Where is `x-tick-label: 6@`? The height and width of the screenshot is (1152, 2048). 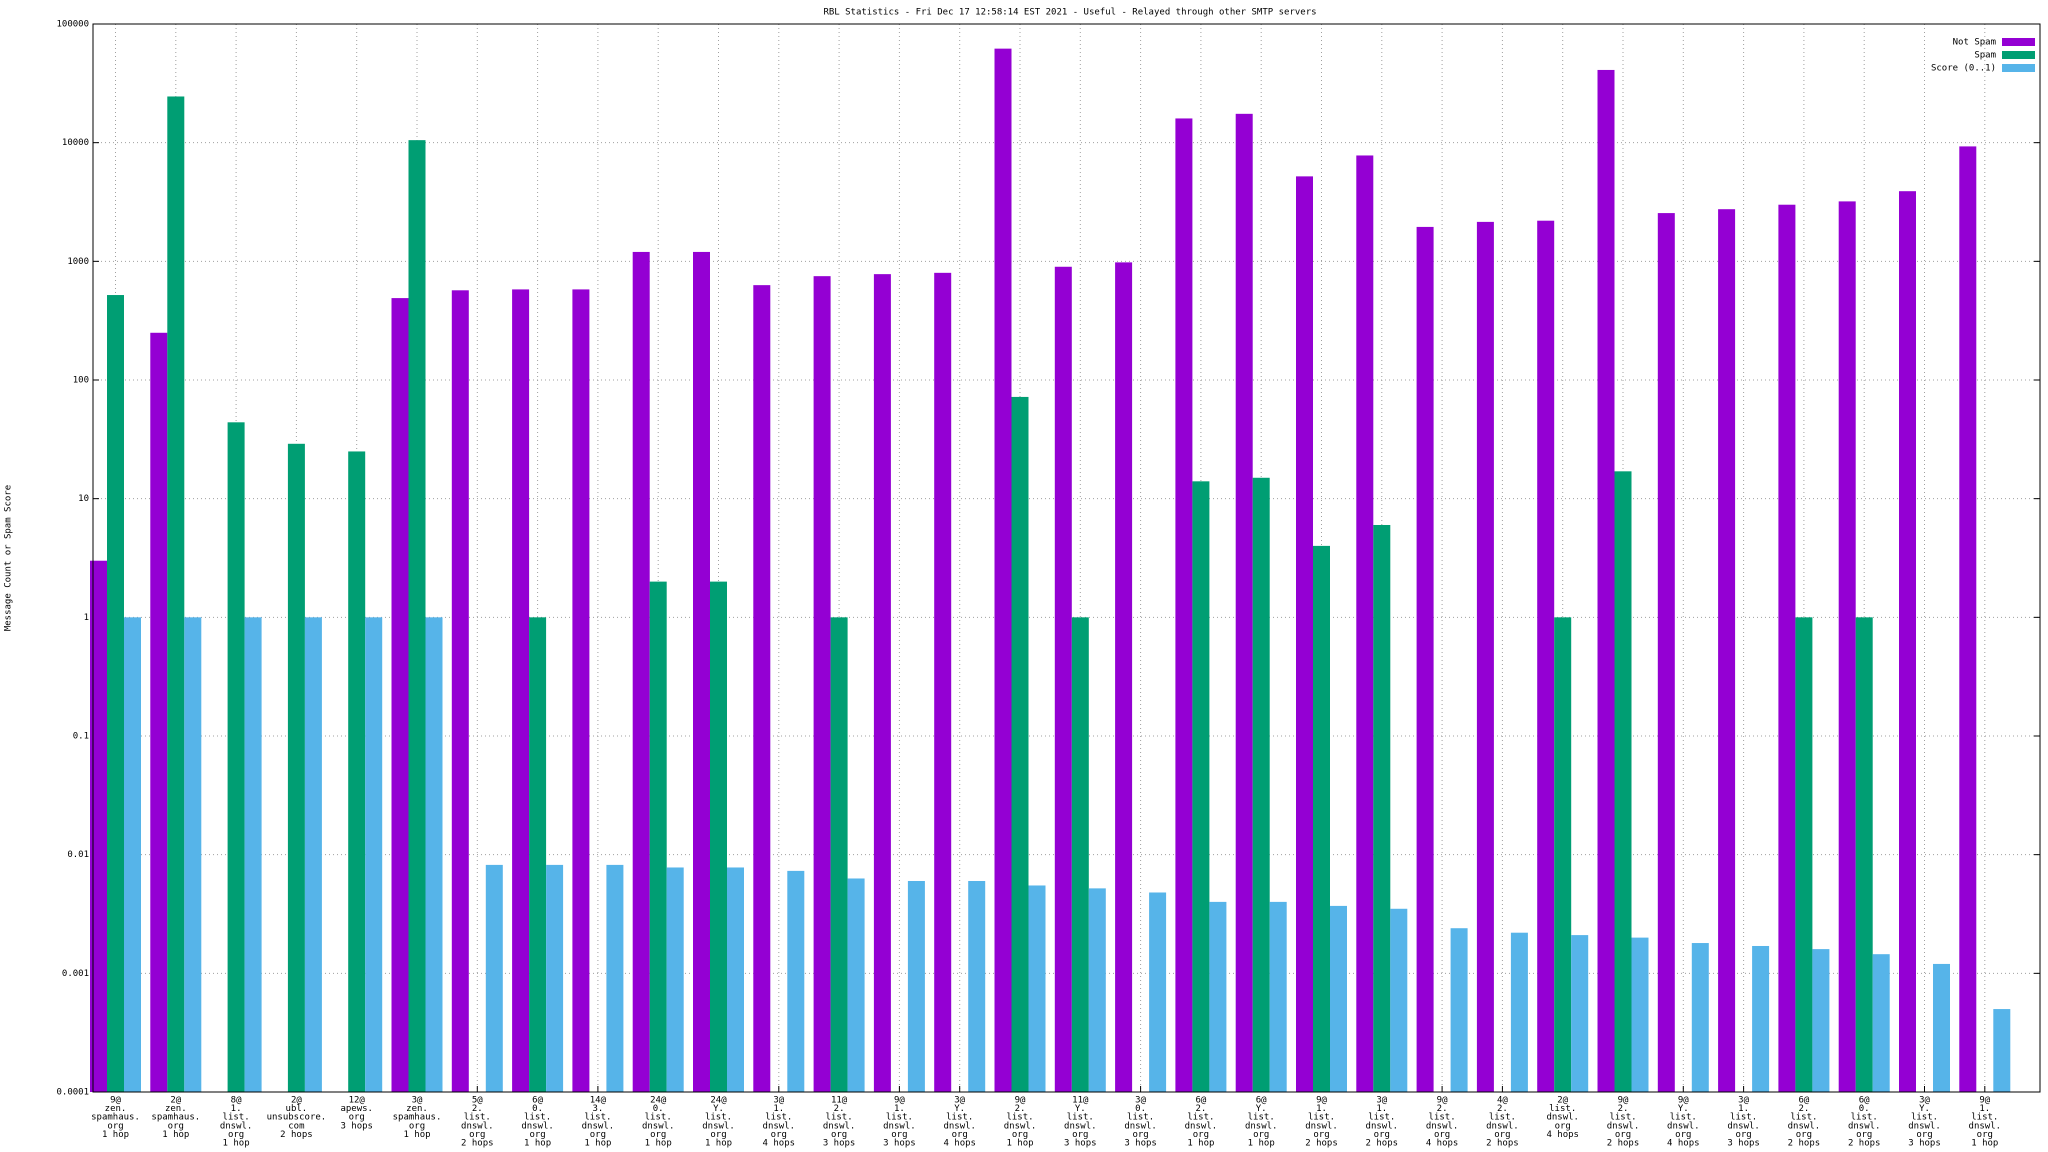
x-tick-label: 6@ is located at coordinates (1200, 1101).